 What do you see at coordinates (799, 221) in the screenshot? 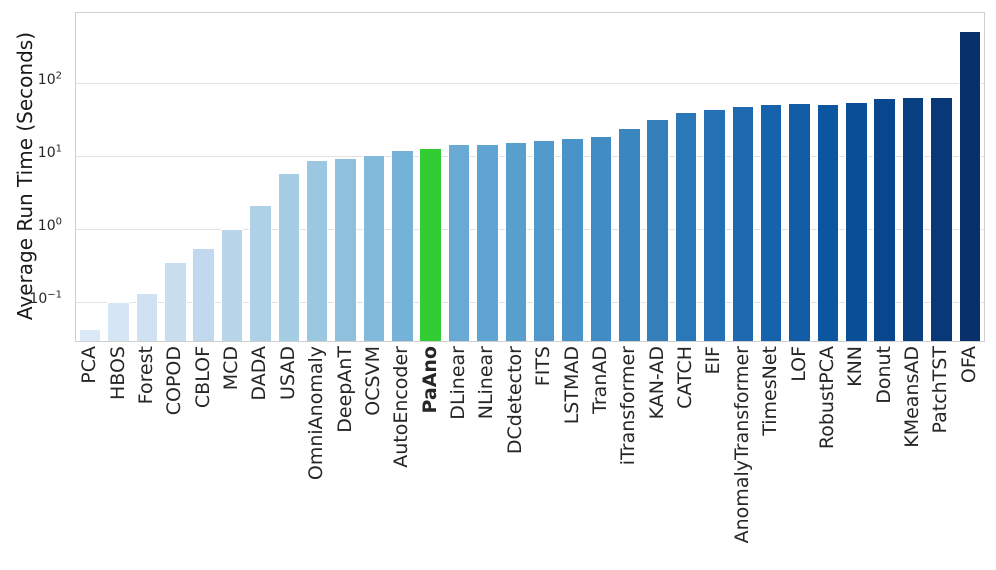
I see `bar-LOF` at bounding box center [799, 221].